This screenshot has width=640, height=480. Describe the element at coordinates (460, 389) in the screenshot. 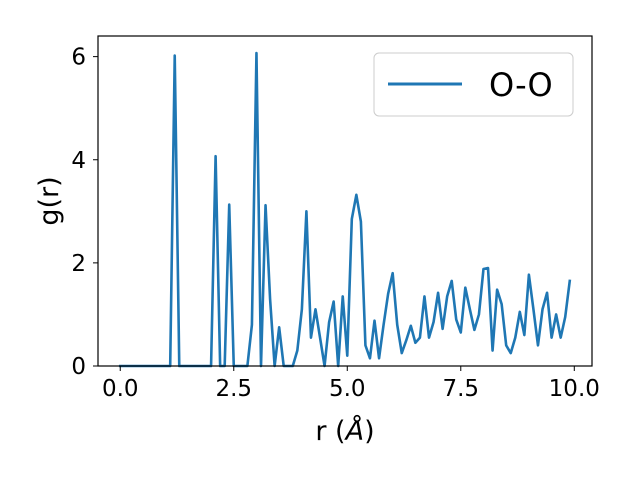

I see `x-tick-label: 7.5` at that location.